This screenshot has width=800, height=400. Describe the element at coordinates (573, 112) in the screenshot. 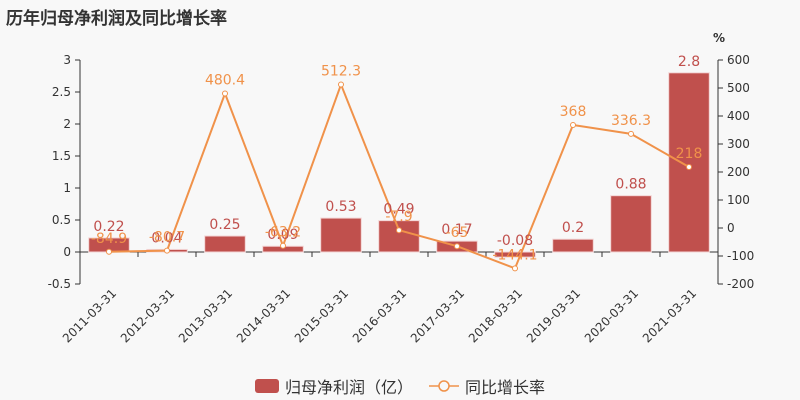

I see `growth-value-label: 368` at that location.